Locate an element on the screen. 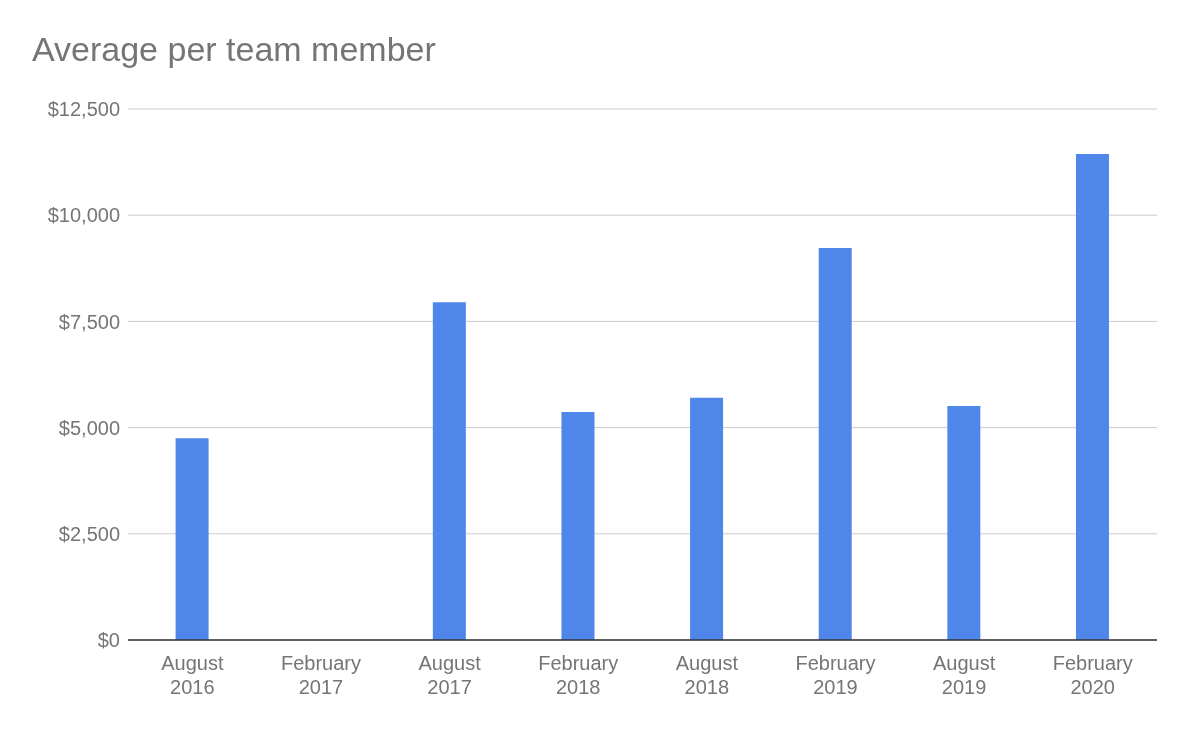  x-tick-label: August 2017 is located at coordinates (450, 675).